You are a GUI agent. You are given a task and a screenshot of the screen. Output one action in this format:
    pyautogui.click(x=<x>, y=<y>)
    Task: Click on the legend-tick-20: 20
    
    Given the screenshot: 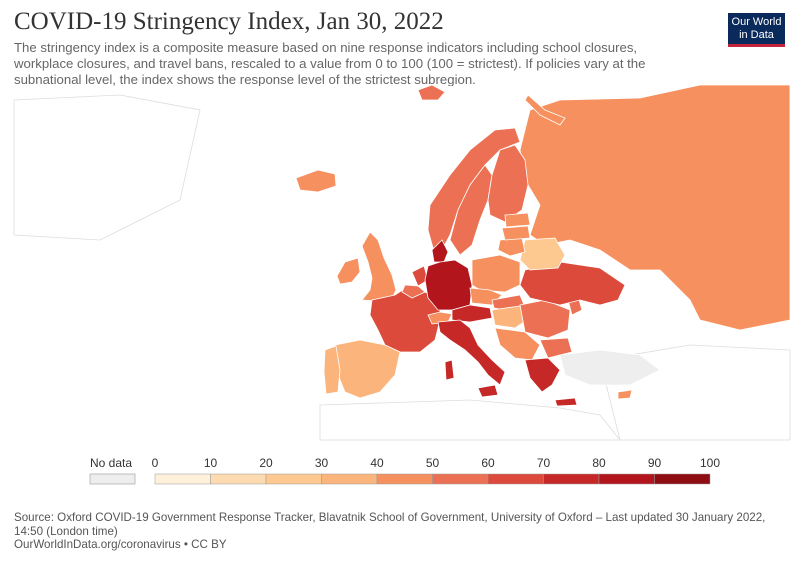 What is the action you would take?
    pyautogui.click(x=266, y=463)
    